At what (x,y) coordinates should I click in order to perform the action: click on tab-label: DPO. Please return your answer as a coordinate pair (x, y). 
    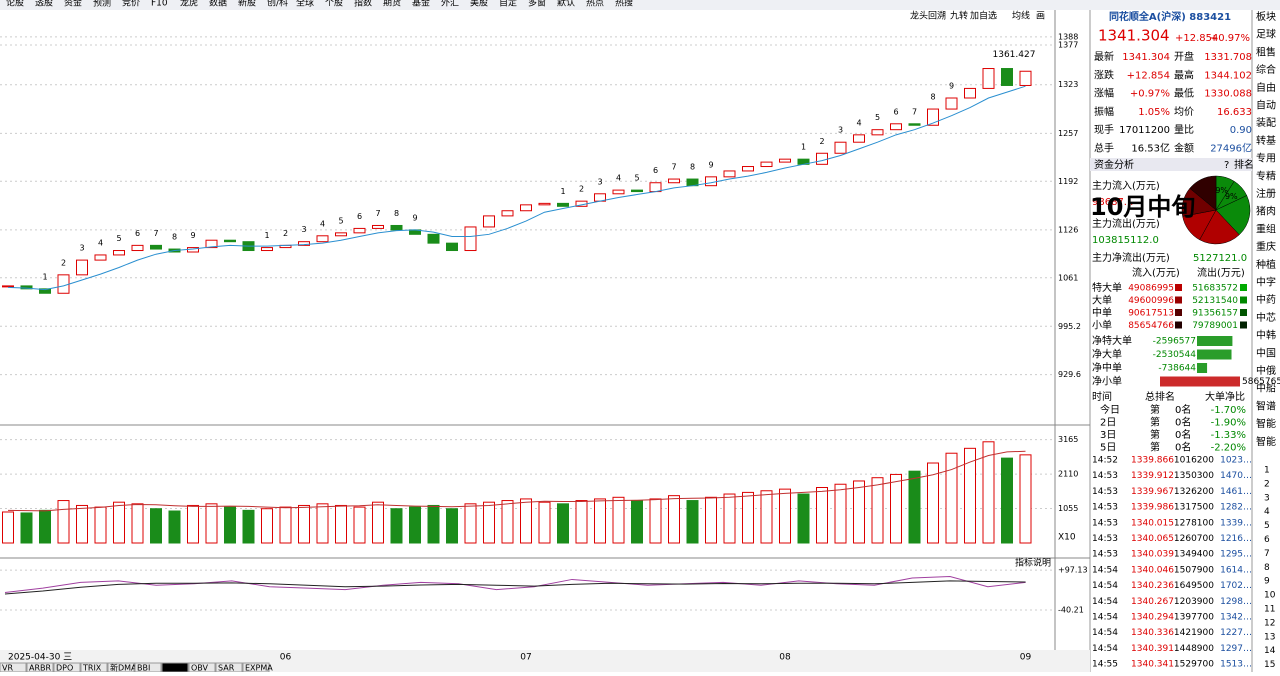
    Looking at the image, I should click on (64, 668).